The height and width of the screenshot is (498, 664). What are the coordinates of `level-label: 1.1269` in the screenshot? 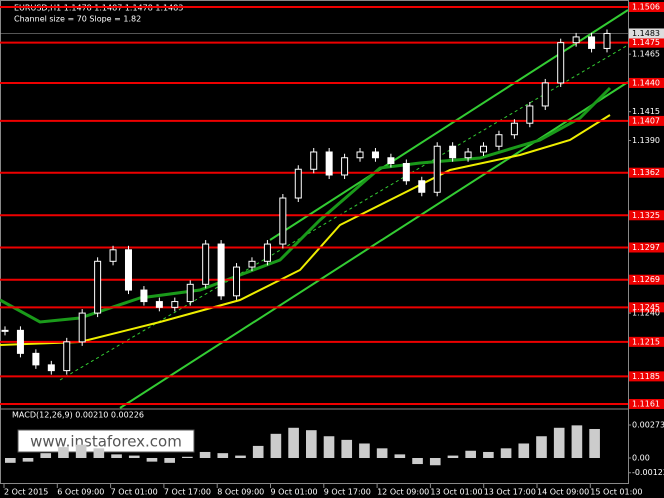 It's located at (646, 279).